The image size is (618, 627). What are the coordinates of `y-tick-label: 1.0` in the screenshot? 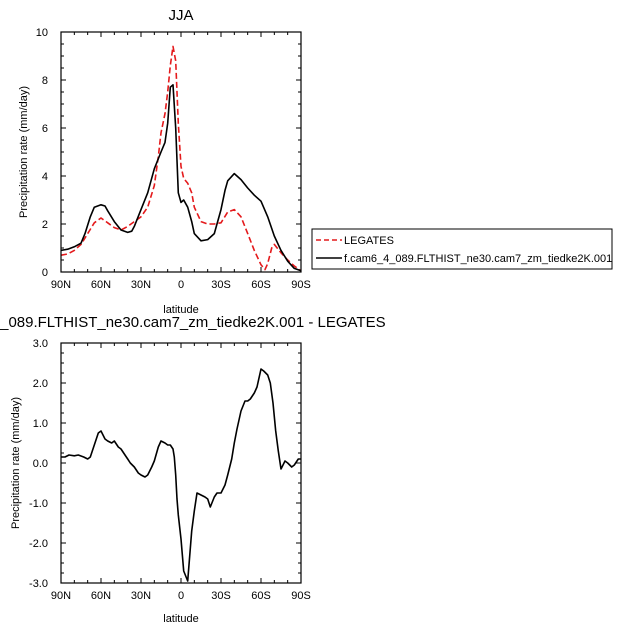 It's located at (40, 424).